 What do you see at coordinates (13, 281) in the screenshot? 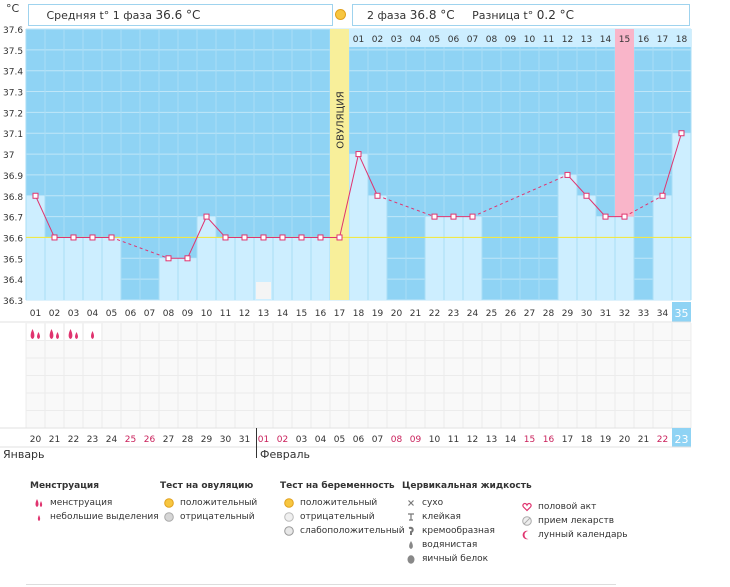
I see `y-tick-label: 36.4` at bounding box center [13, 281].